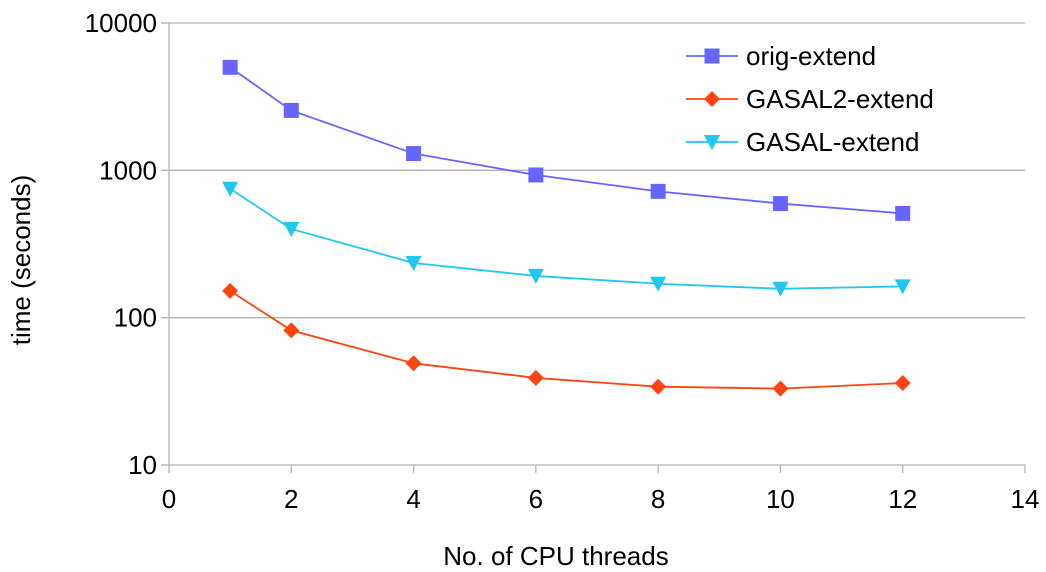 The height and width of the screenshot is (572, 1046). Describe the element at coordinates (169, 499) in the screenshot. I see `x-tick-label: 0` at that location.